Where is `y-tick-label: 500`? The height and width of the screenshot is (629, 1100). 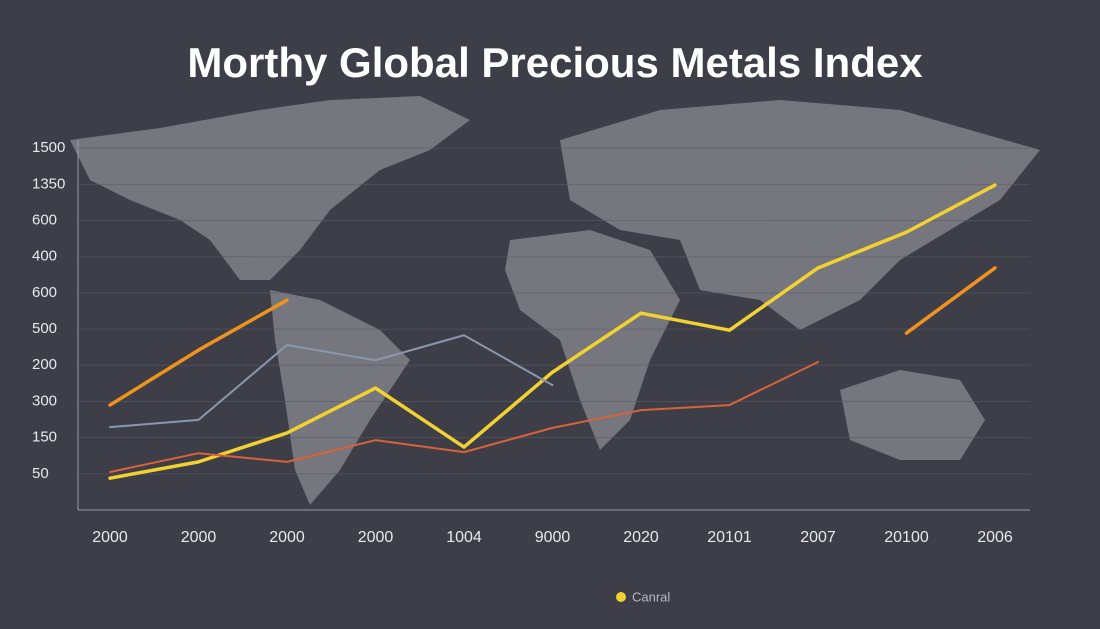
y-tick-label: 500 is located at coordinates (44, 328).